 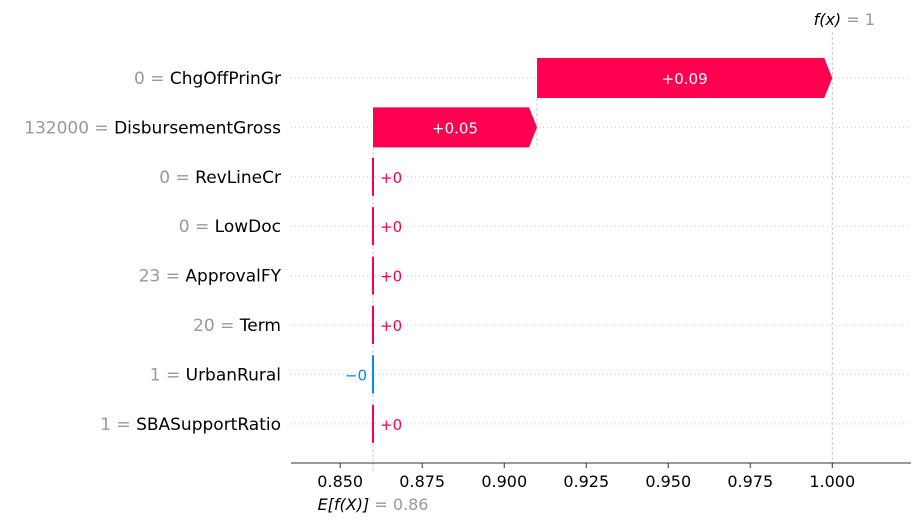 I want to click on feature-value: 132000 =, so click(x=69, y=128).